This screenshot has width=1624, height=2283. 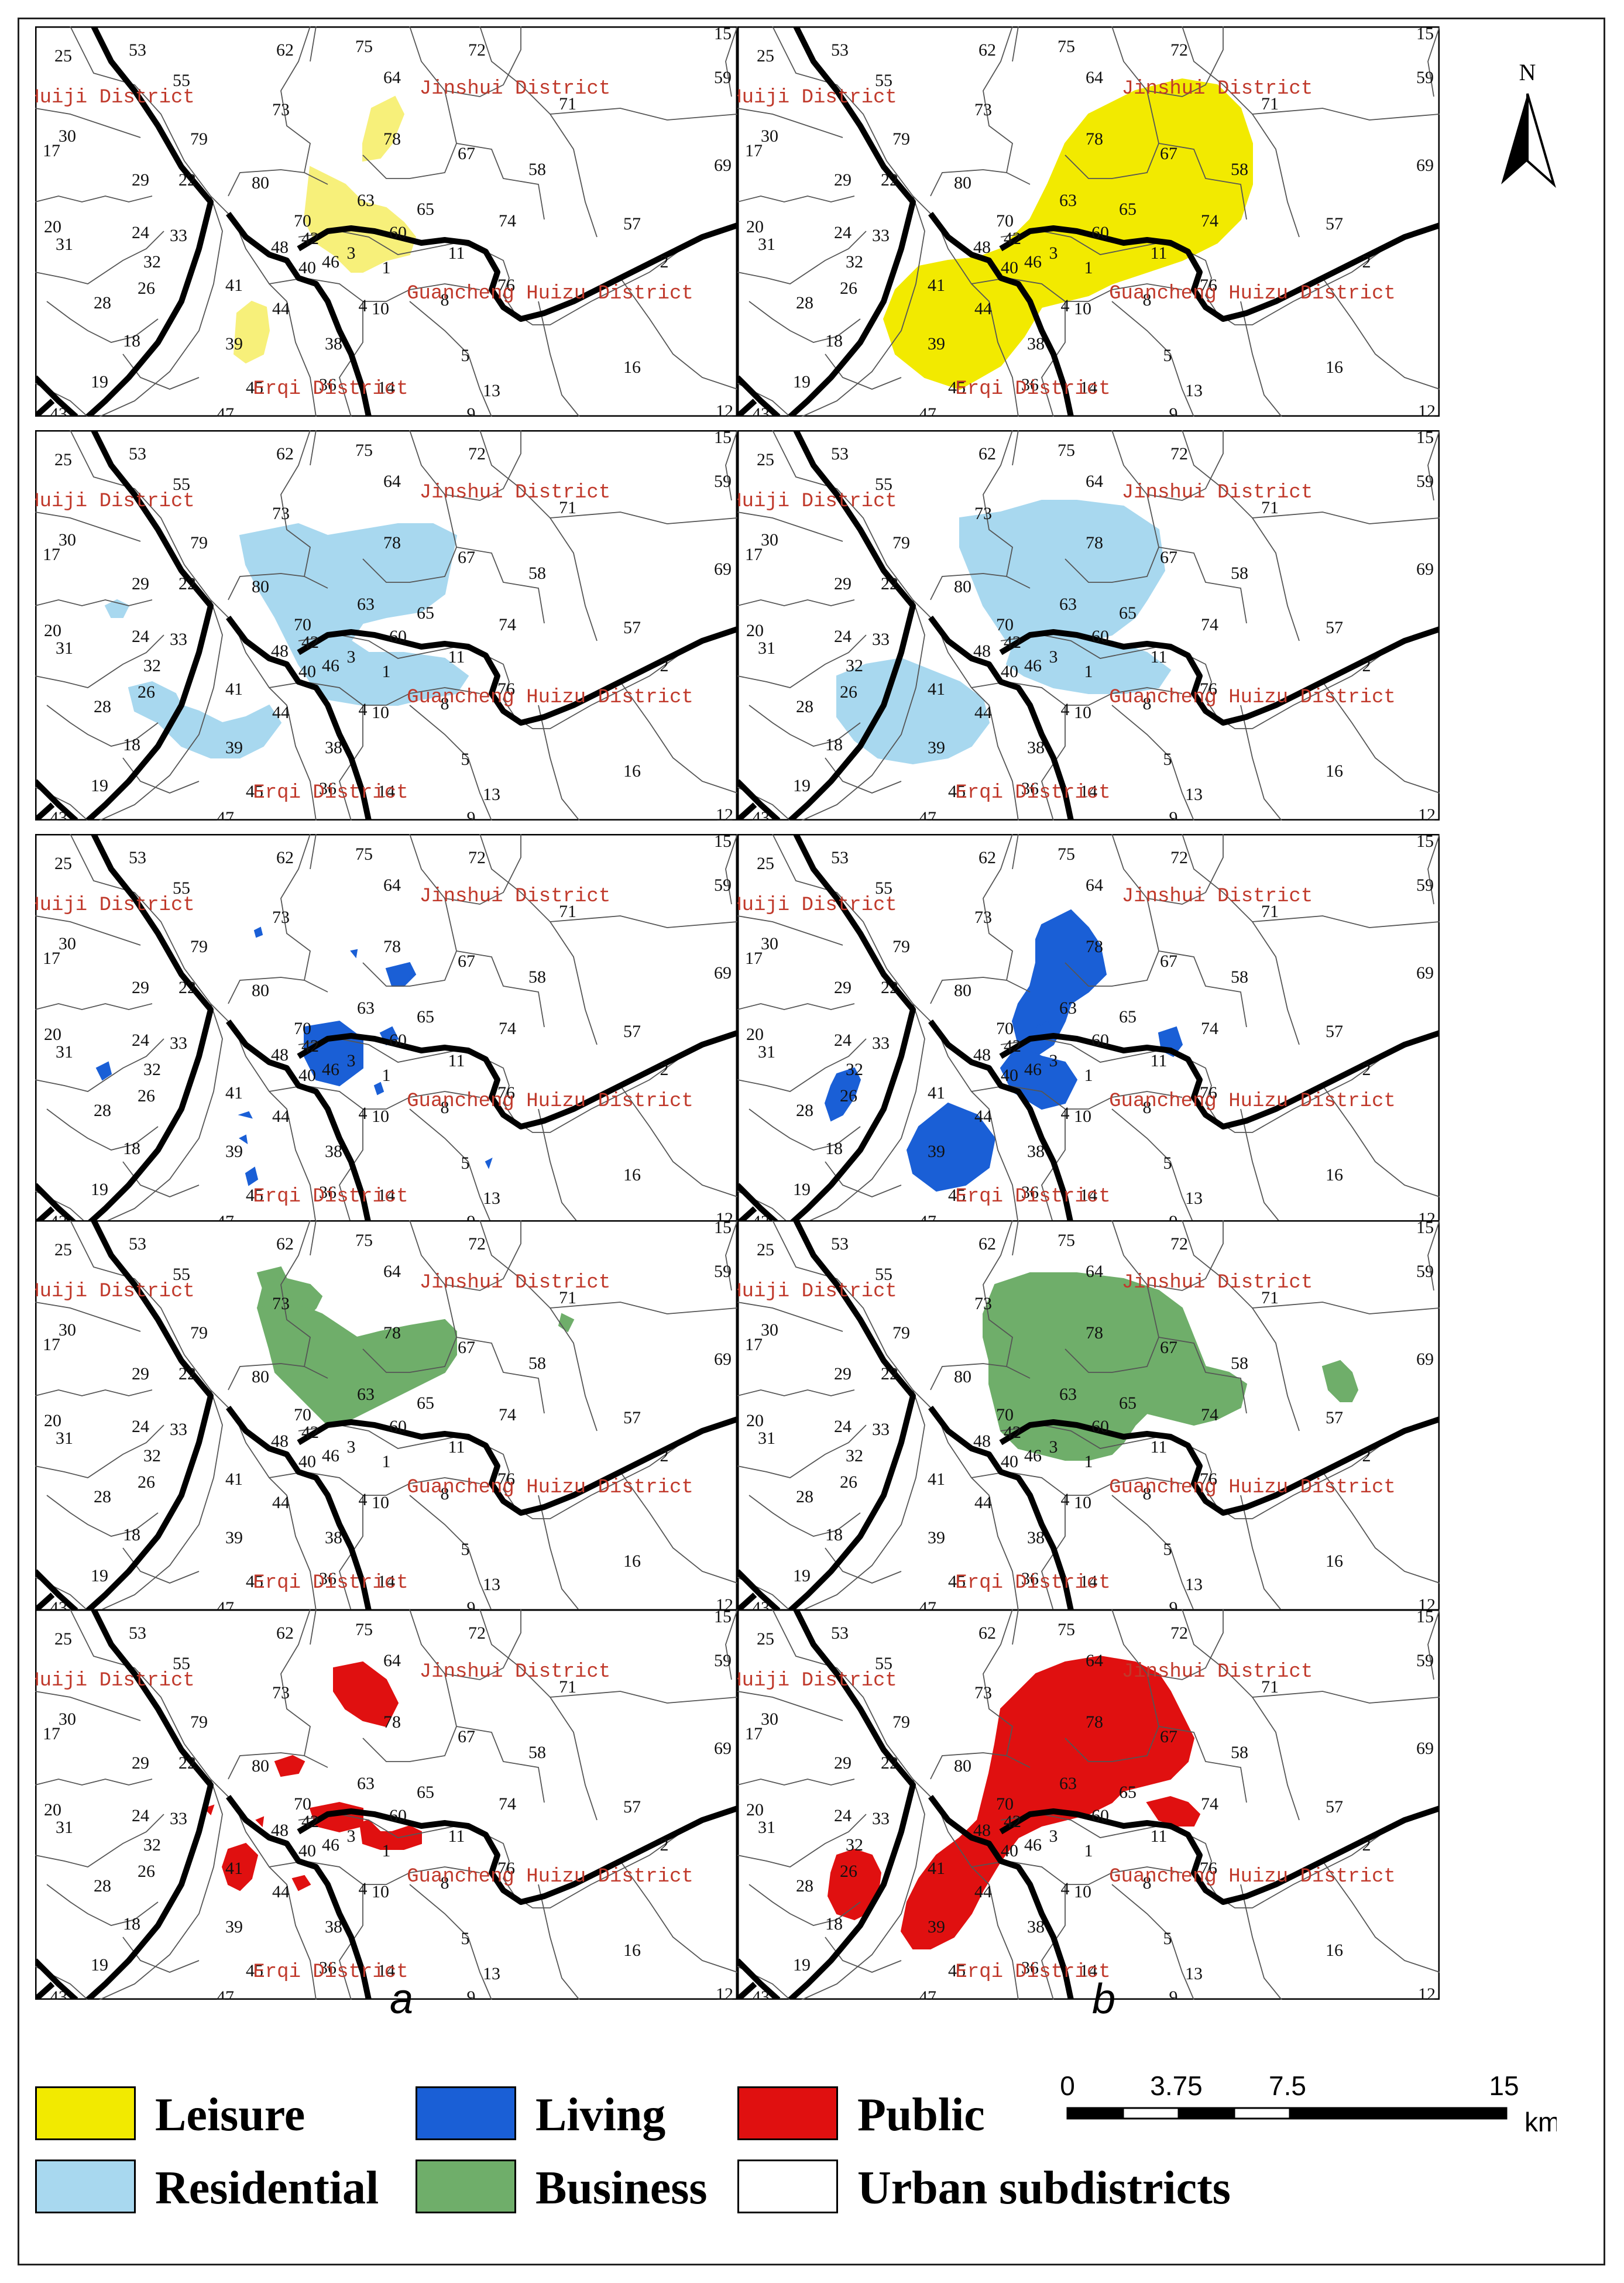 I want to click on column-label-a: a, so click(x=401, y=1999).